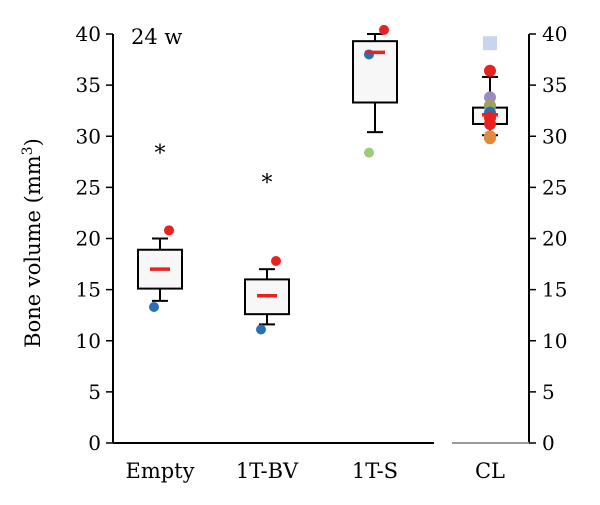  Describe the element at coordinates (88, 341) in the screenshot. I see `left-tick-label: 10` at that location.